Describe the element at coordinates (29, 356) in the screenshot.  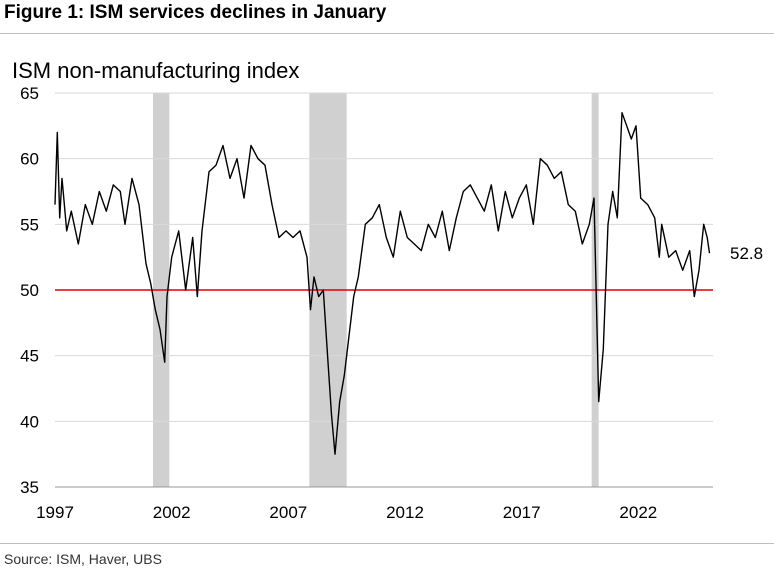
I see `y-tick-label: 45` at that location.